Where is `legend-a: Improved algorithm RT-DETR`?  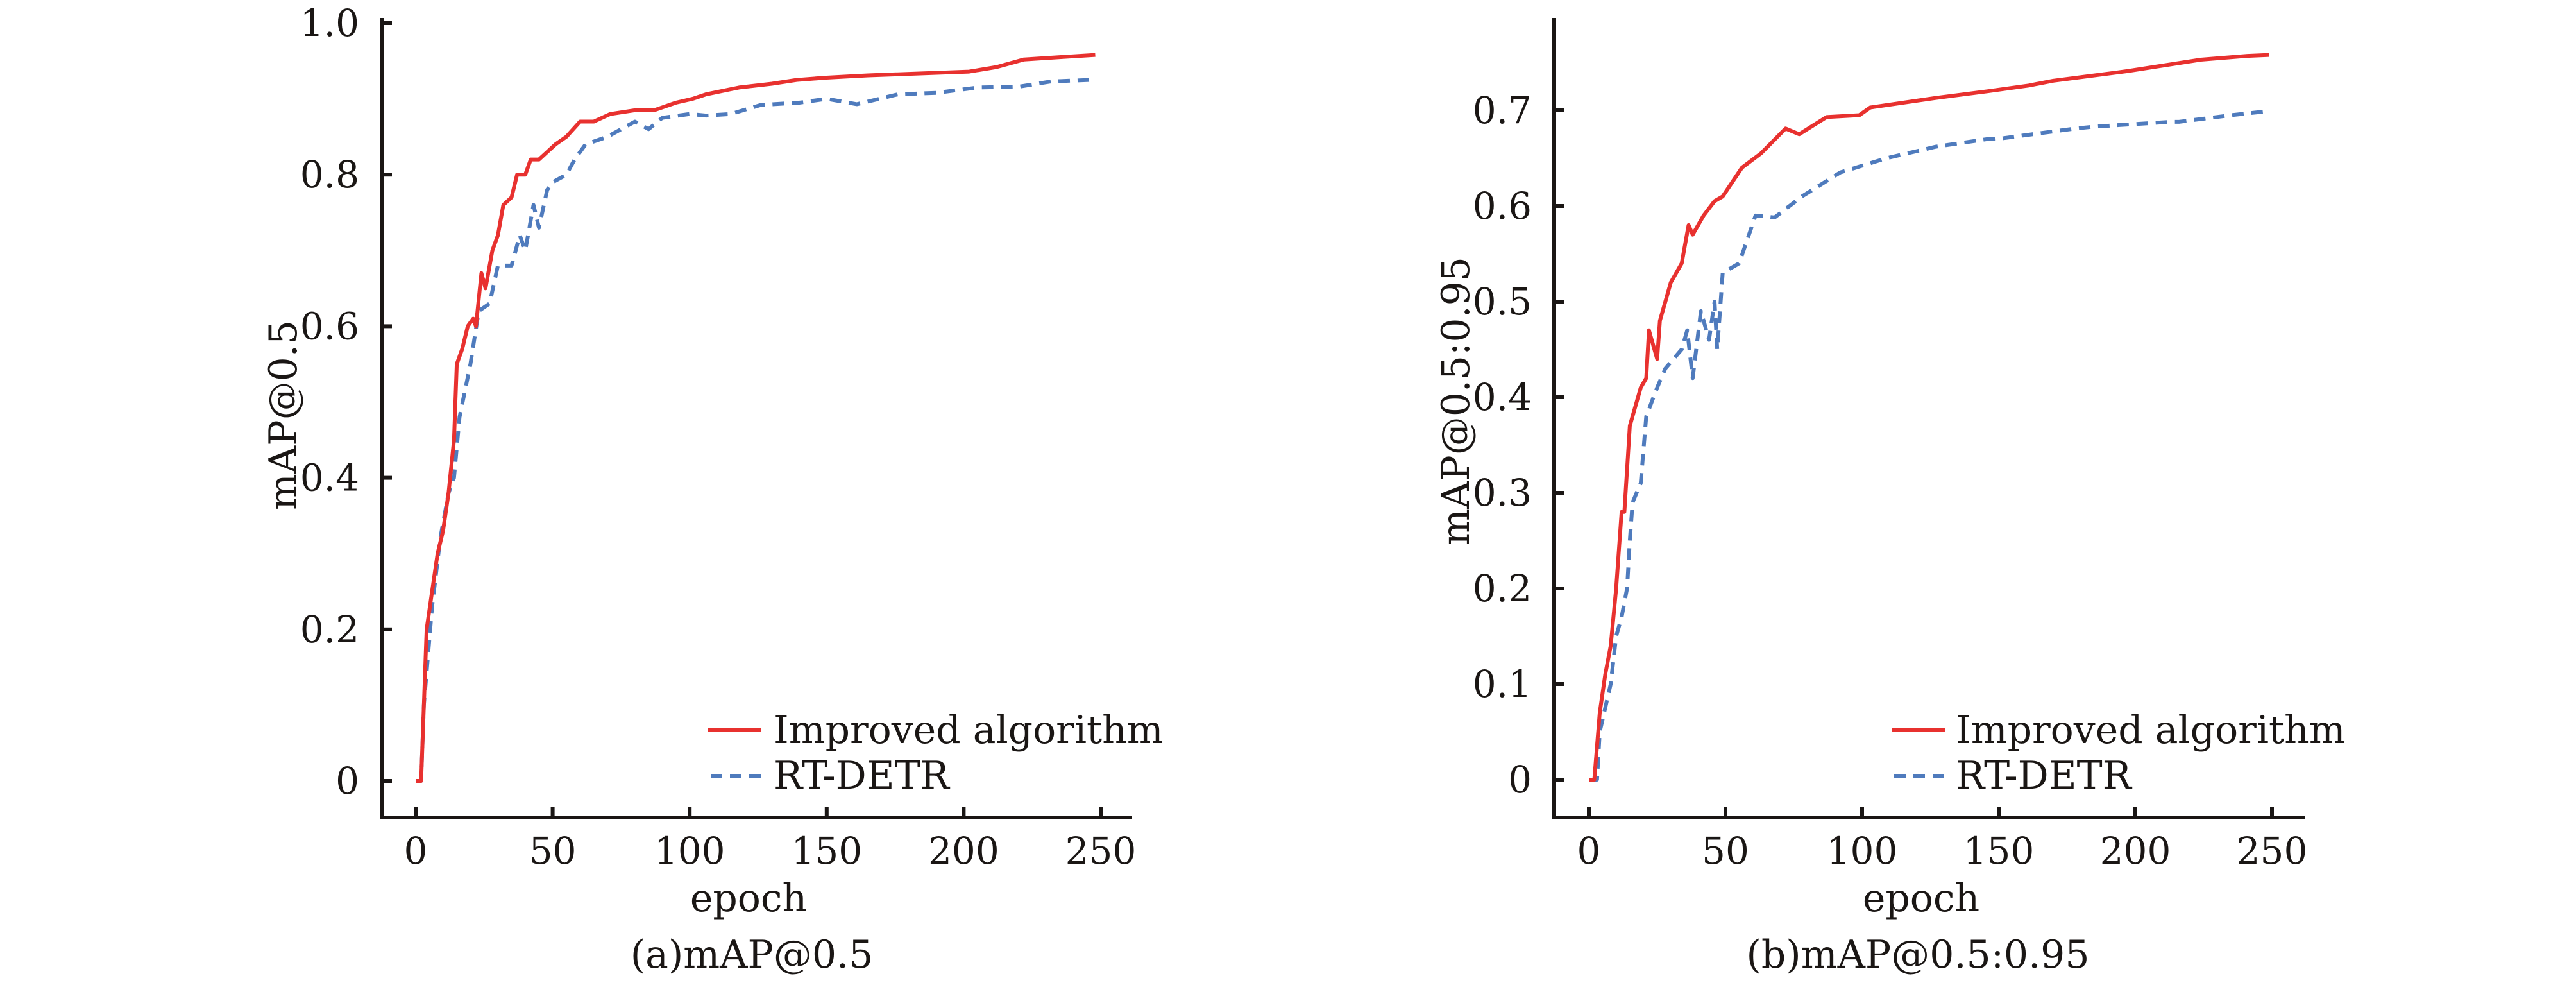 legend-a: Improved algorithm RT-DETR is located at coordinates (936, 753).